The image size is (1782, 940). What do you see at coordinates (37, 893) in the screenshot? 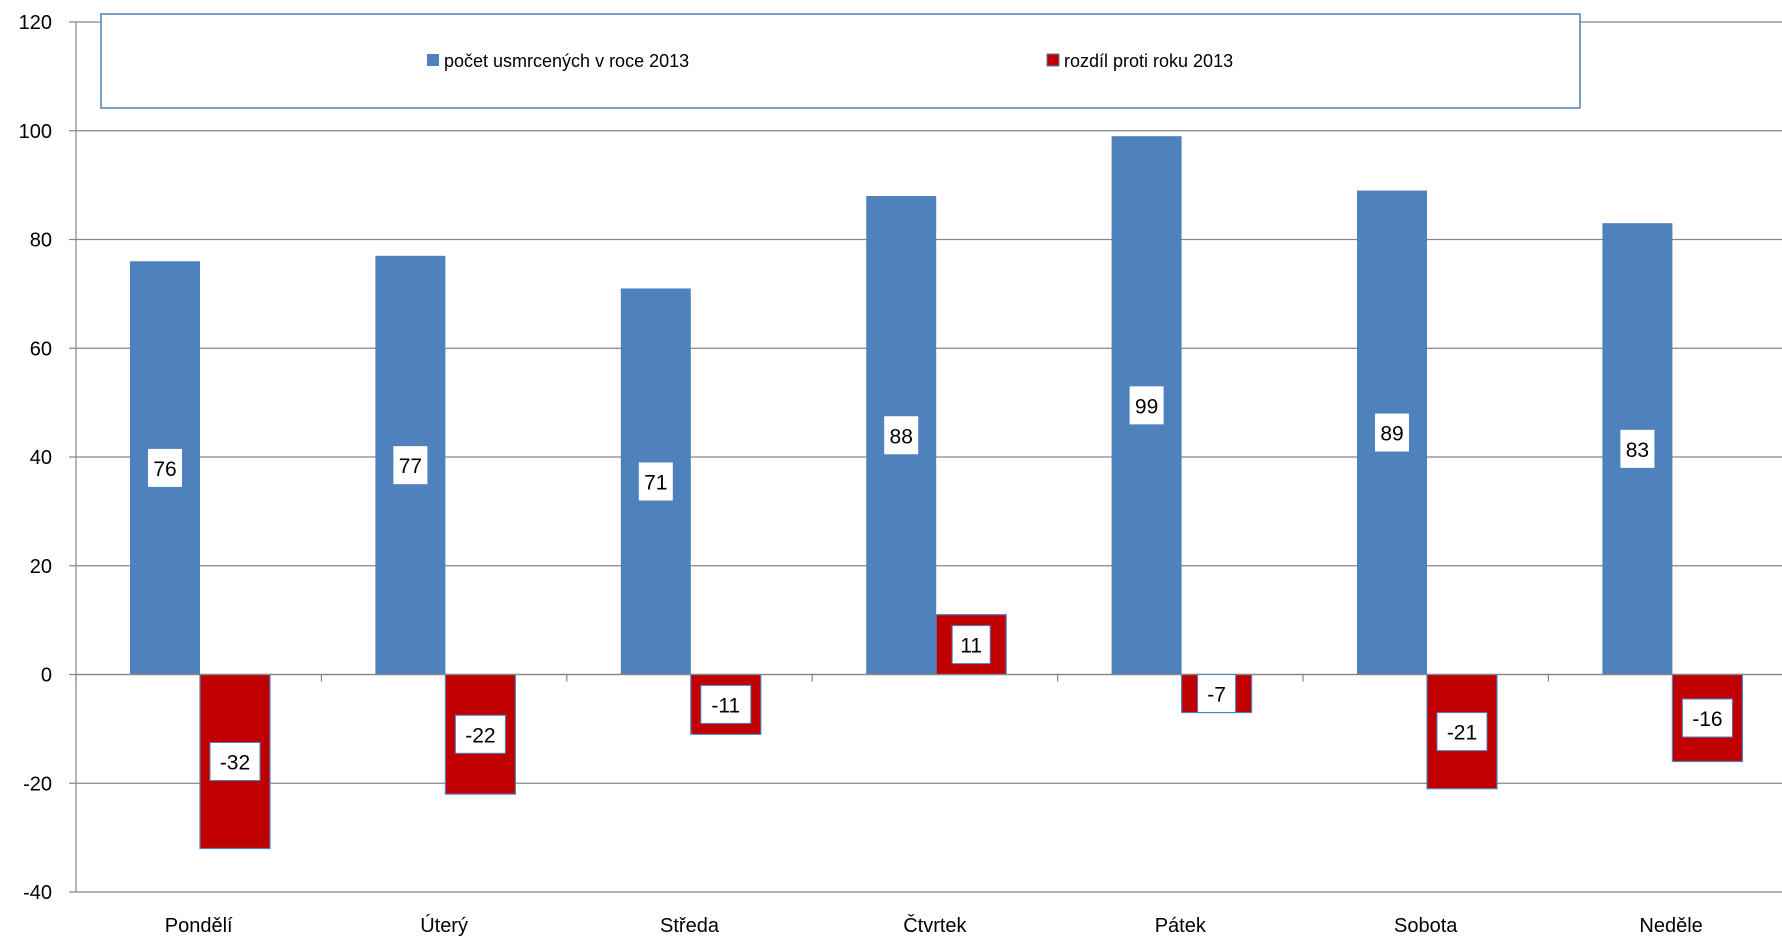
I see `y-tick-label-8: -40` at bounding box center [37, 893].